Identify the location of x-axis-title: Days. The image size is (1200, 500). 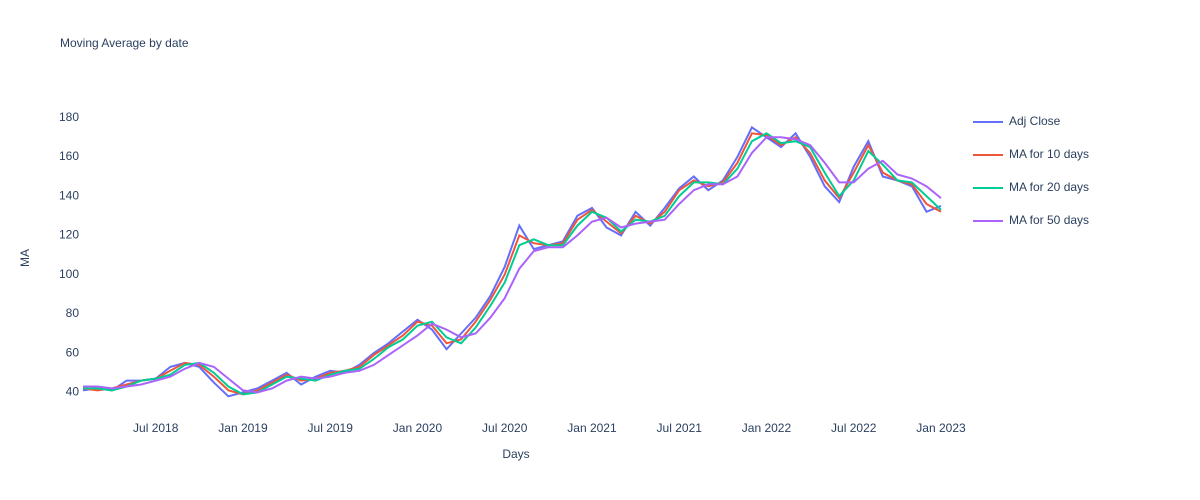
(515, 454).